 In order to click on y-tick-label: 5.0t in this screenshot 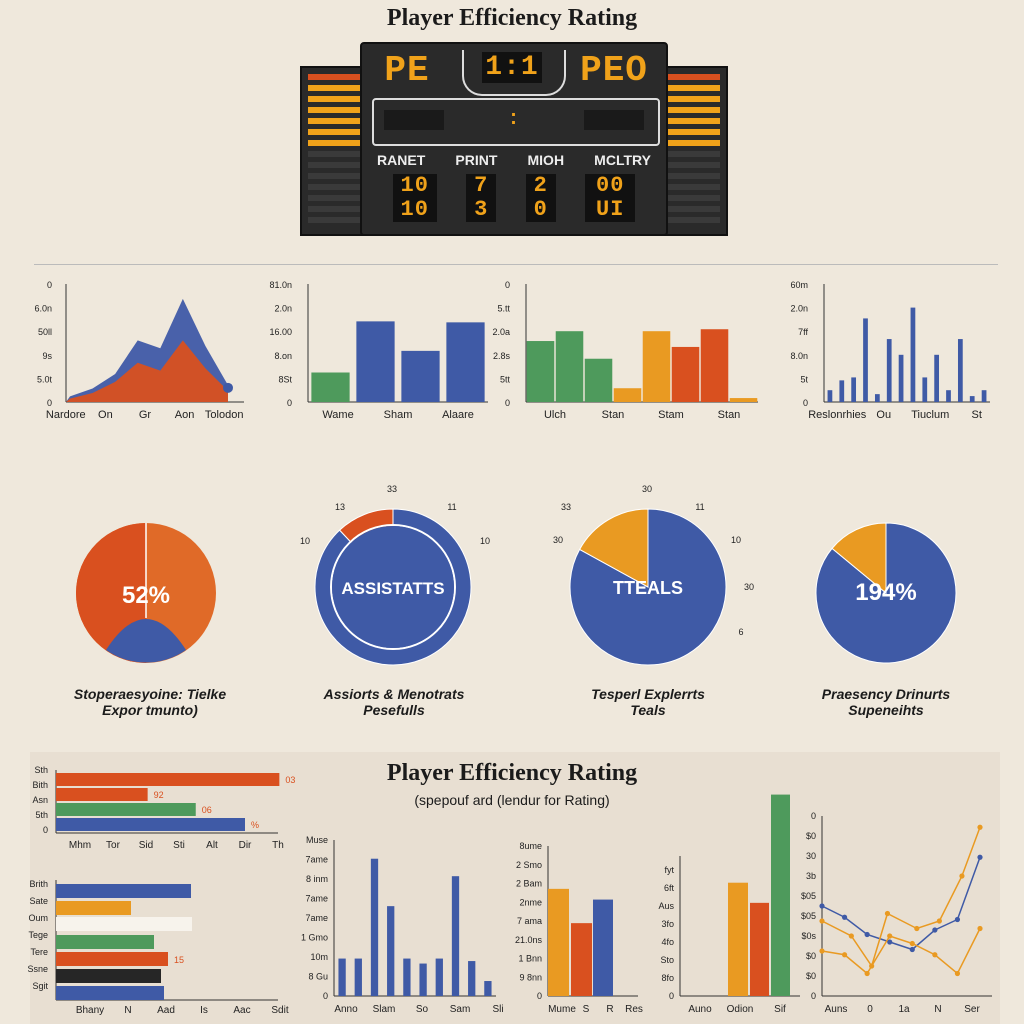, I will do `click(45, 379)`.